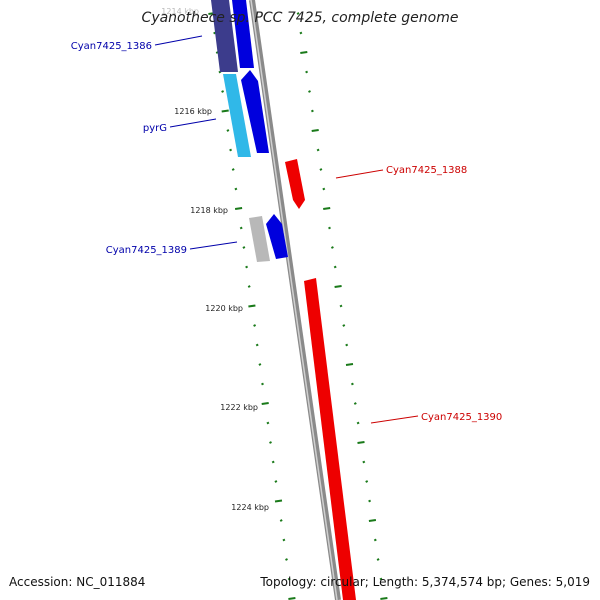 This screenshot has width=600, height=600. What do you see at coordinates (461, 417) in the screenshot?
I see `label-cyan7425-1390: Cyan7425_1390` at bounding box center [461, 417].